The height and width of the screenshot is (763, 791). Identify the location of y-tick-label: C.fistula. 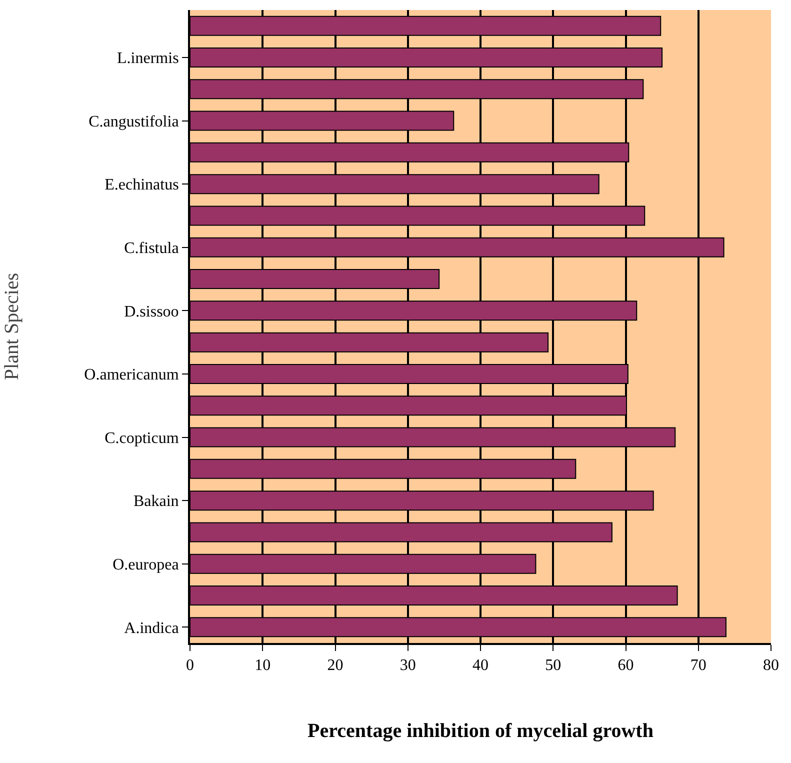
(151, 248).